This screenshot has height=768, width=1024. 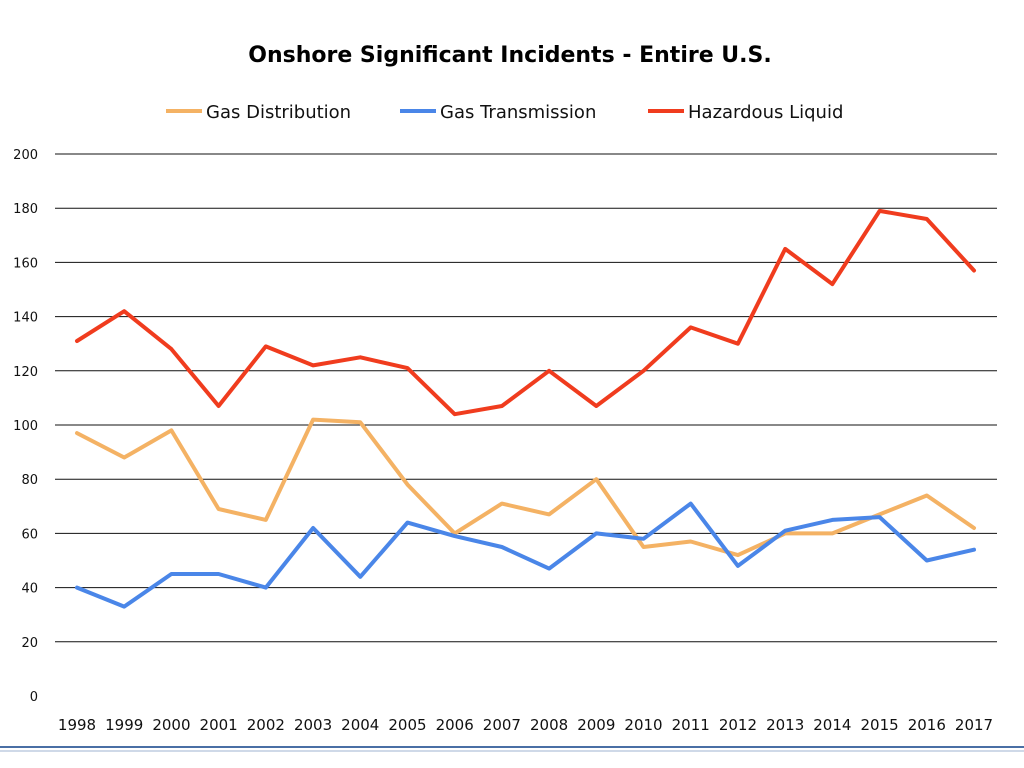 What do you see at coordinates (596, 725) in the screenshot?
I see `x-tick-label: 2009` at bounding box center [596, 725].